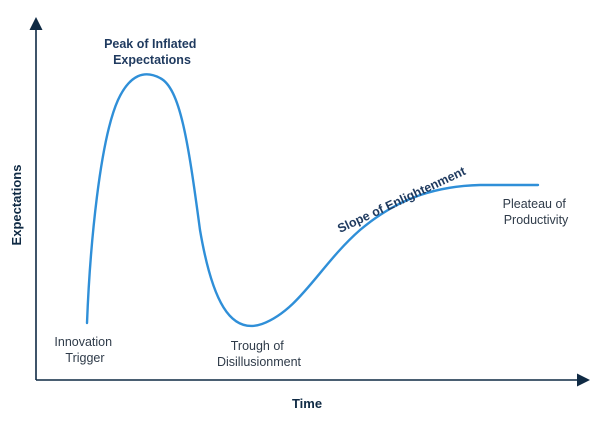 This screenshot has width=600, height=424. I want to click on y-axis-label: Expectations, so click(16, 205).